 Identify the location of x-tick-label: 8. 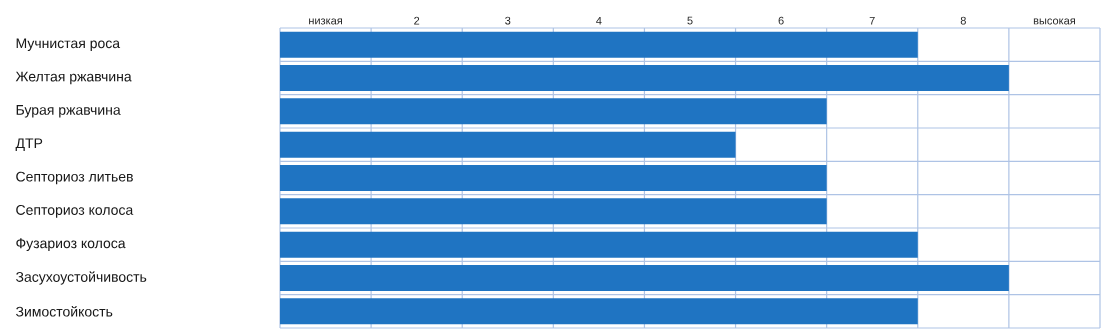
(963, 20).